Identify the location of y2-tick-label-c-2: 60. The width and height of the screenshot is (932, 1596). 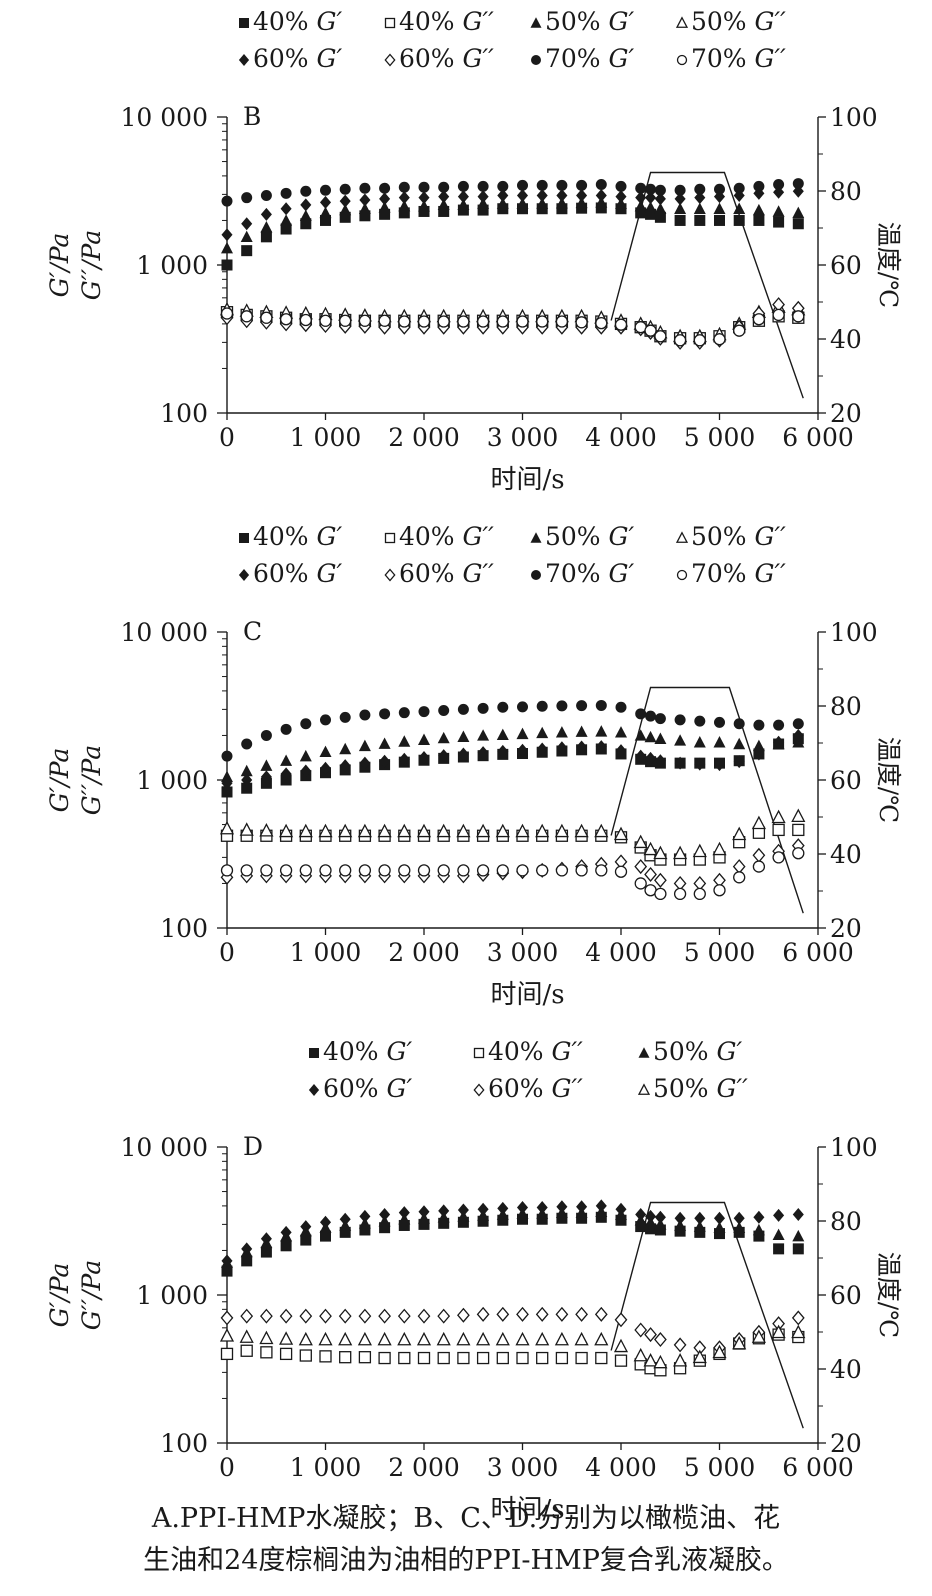
(846, 780).